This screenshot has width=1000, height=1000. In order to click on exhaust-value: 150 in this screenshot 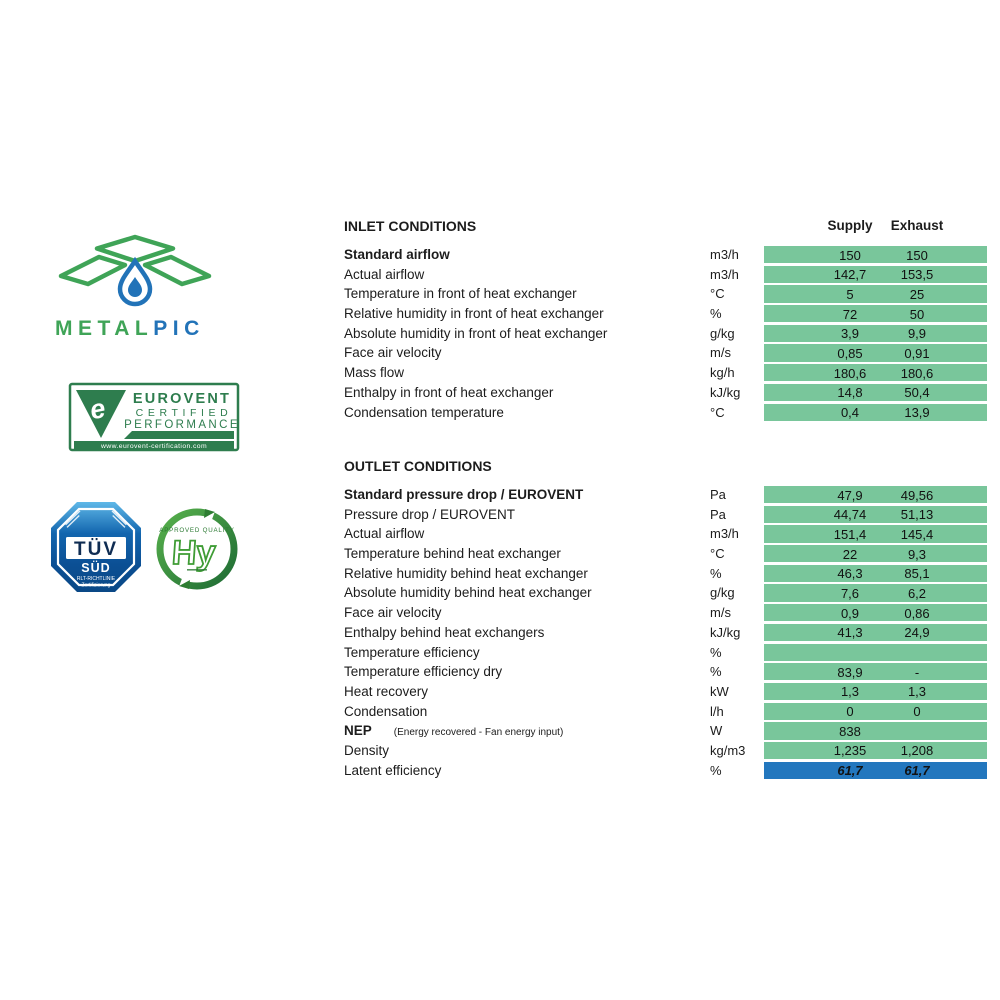, I will do `click(917, 255)`.